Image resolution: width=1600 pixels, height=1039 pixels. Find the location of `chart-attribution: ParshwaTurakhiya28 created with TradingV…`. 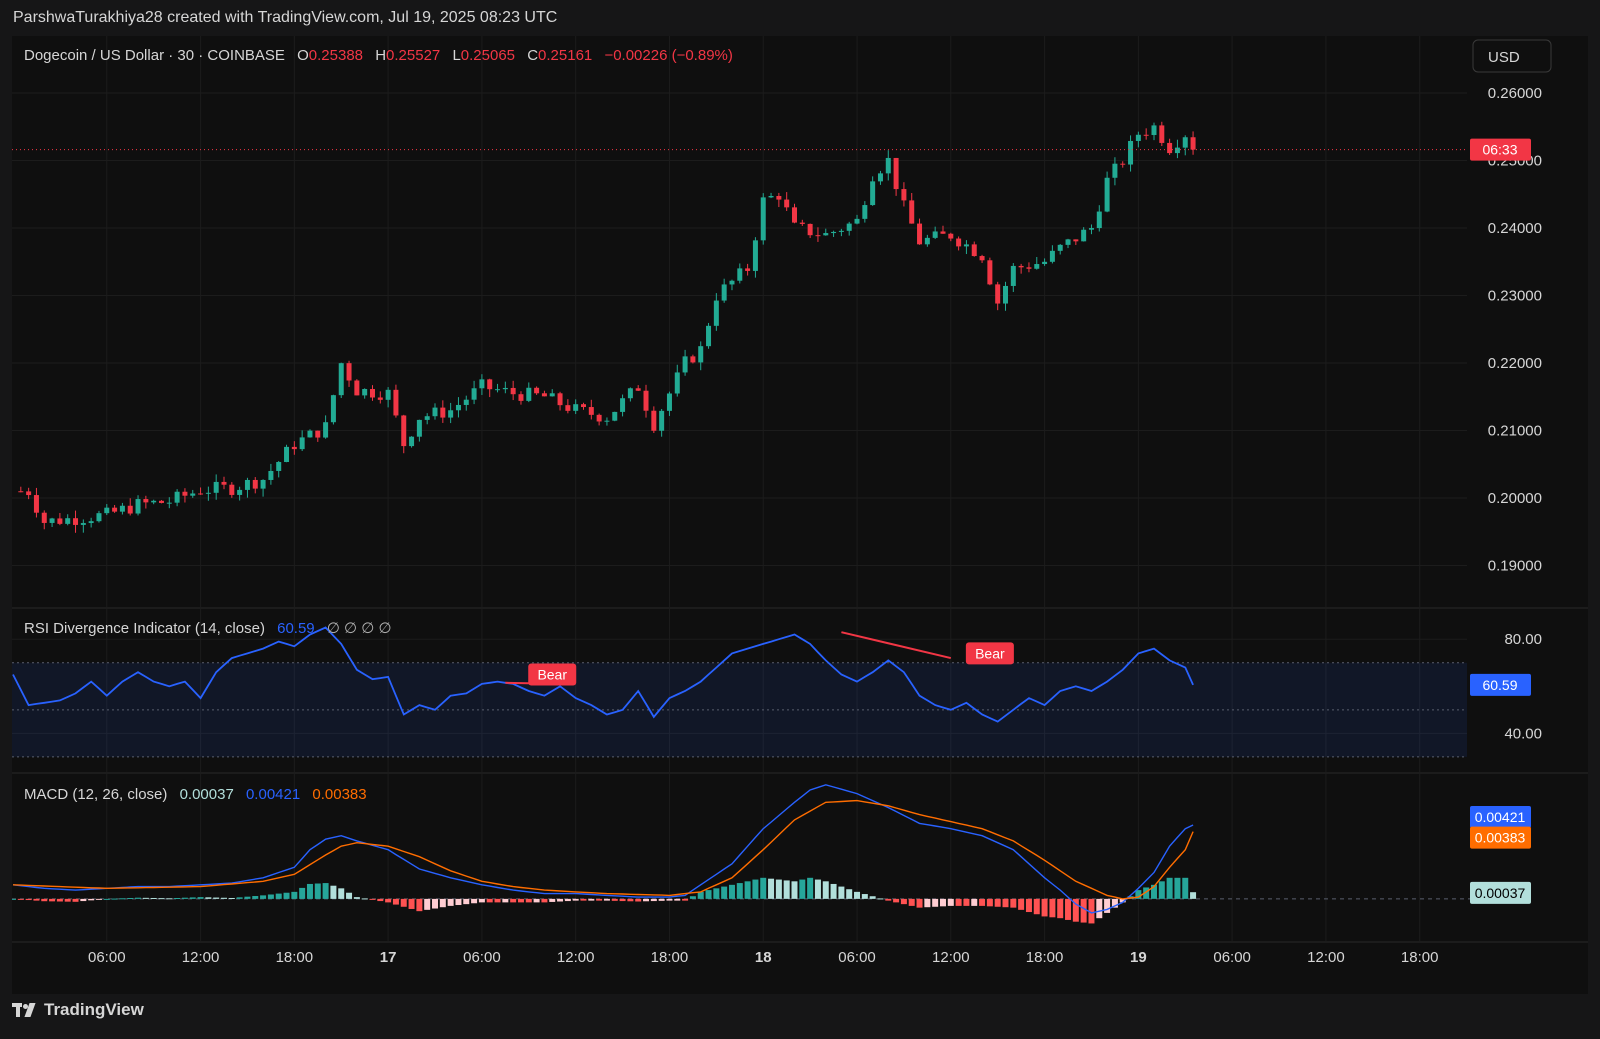

chart-attribution: ParshwaTurakhiya28 created with TradingV… is located at coordinates (285, 17).